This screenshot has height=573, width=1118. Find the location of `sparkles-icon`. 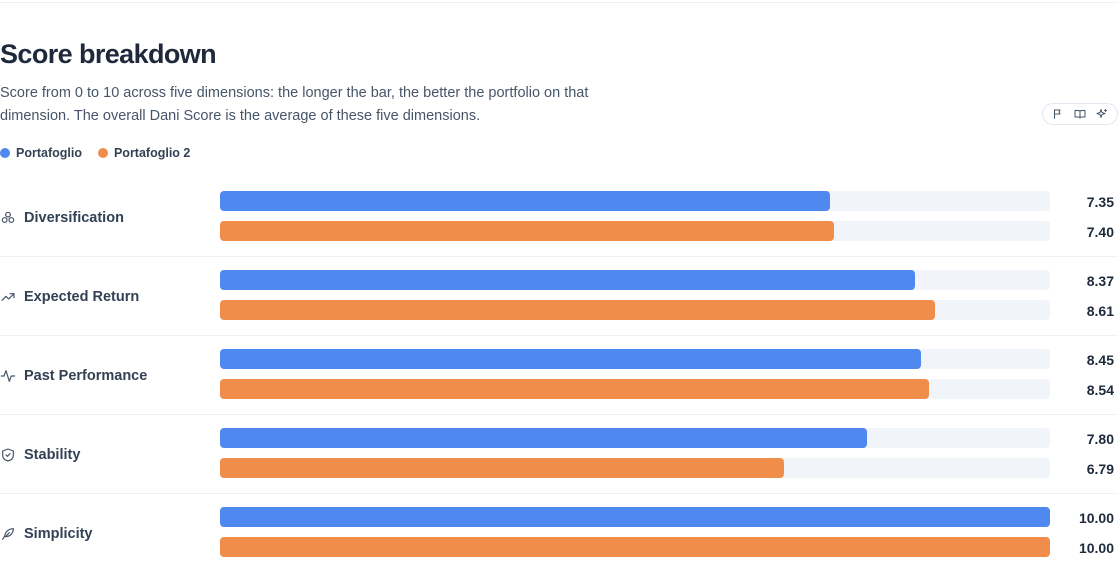

sparkles-icon is located at coordinates (1102, 114).